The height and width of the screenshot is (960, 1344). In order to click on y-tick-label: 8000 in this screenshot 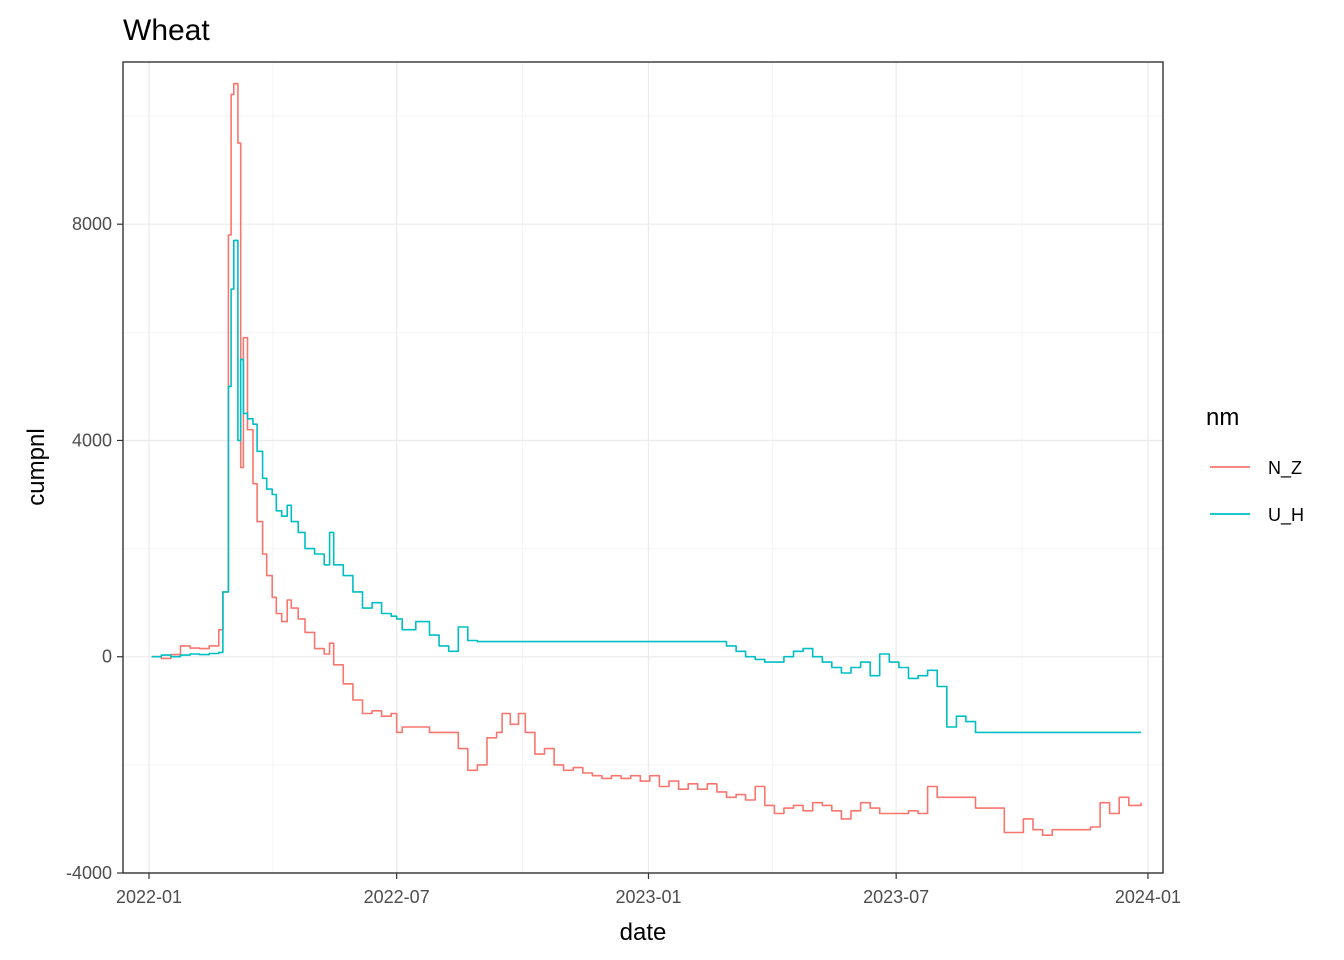, I will do `click(92, 224)`.